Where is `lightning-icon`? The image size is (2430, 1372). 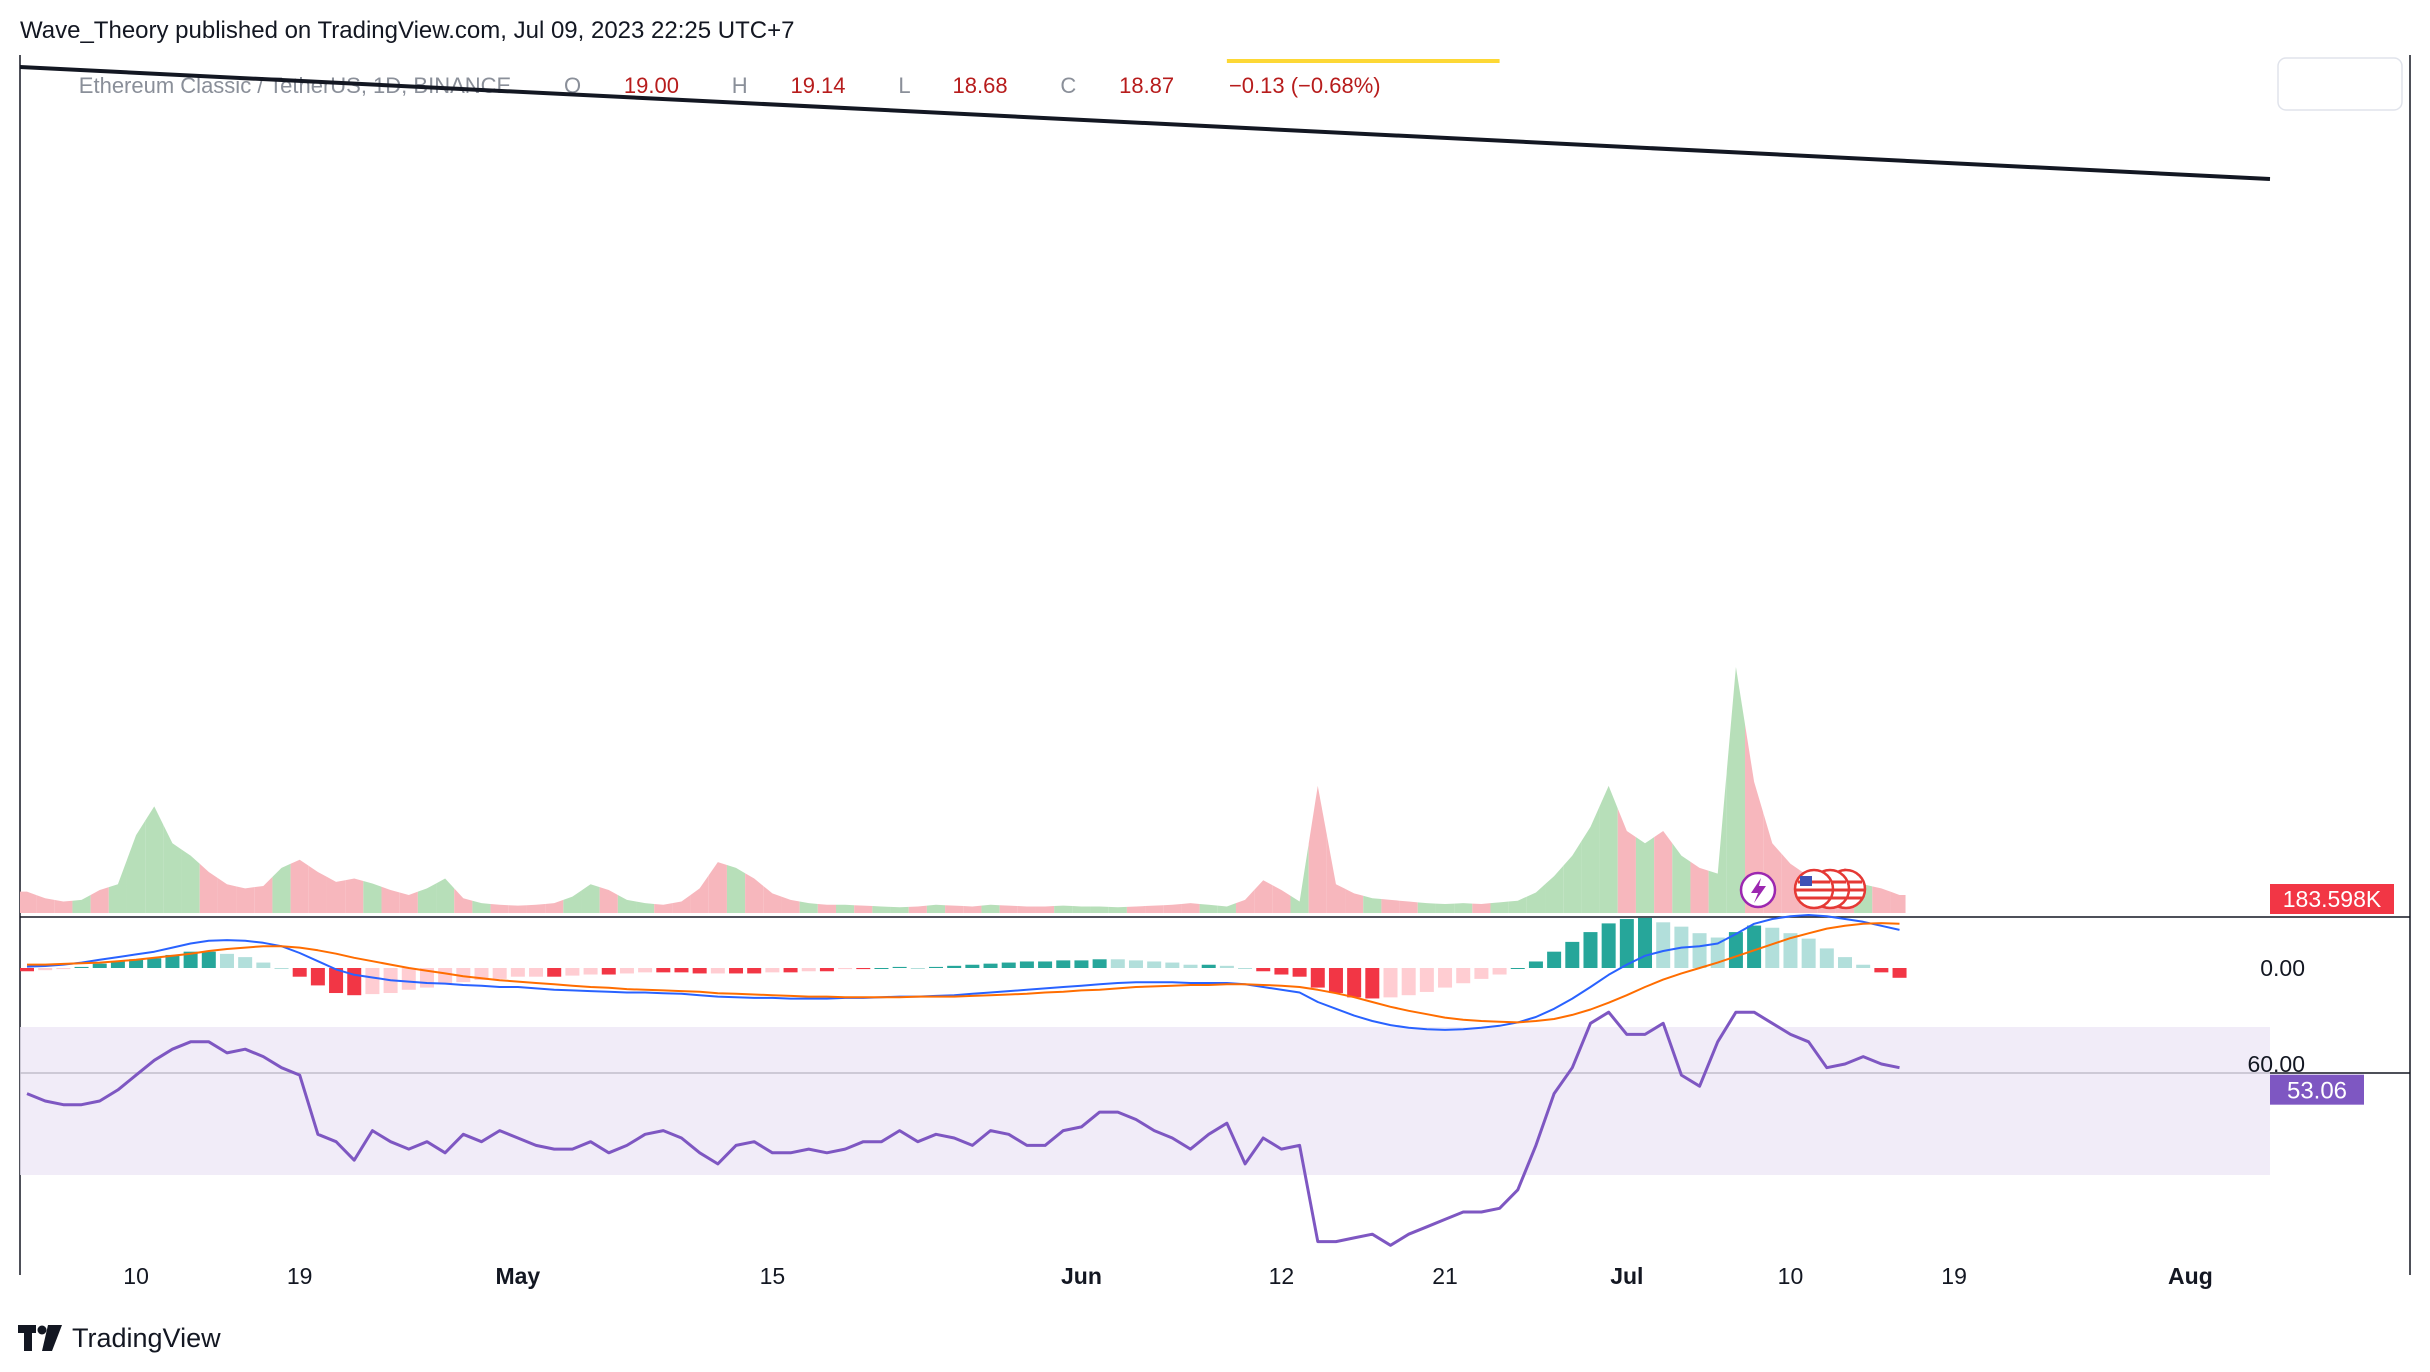
lightning-icon is located at coordinates (1758, 890).